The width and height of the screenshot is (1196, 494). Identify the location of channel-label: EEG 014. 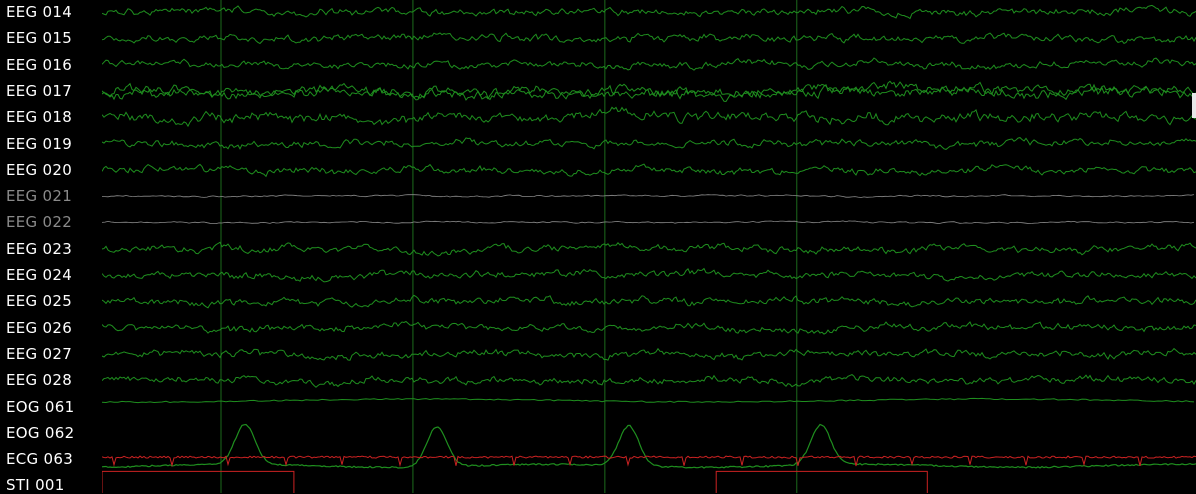
(39, 12).